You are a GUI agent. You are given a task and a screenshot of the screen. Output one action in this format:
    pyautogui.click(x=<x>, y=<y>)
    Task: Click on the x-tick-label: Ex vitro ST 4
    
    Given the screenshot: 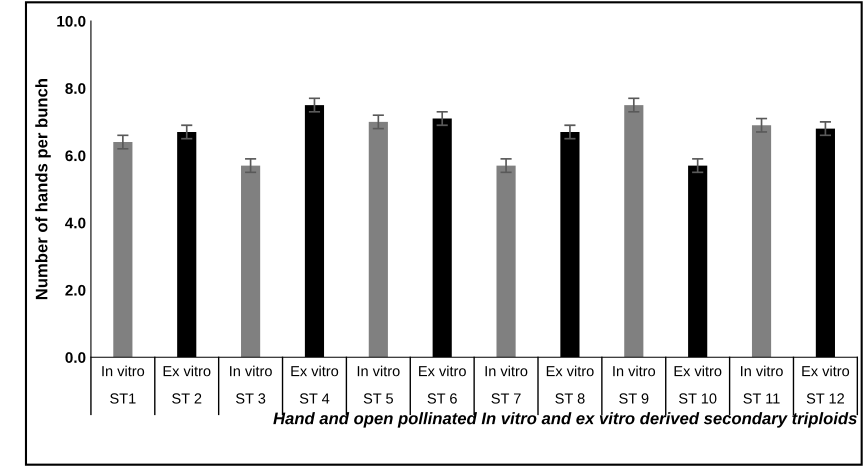 What is the action you would take?
    pyautogui.click(x=314, y=385)
    